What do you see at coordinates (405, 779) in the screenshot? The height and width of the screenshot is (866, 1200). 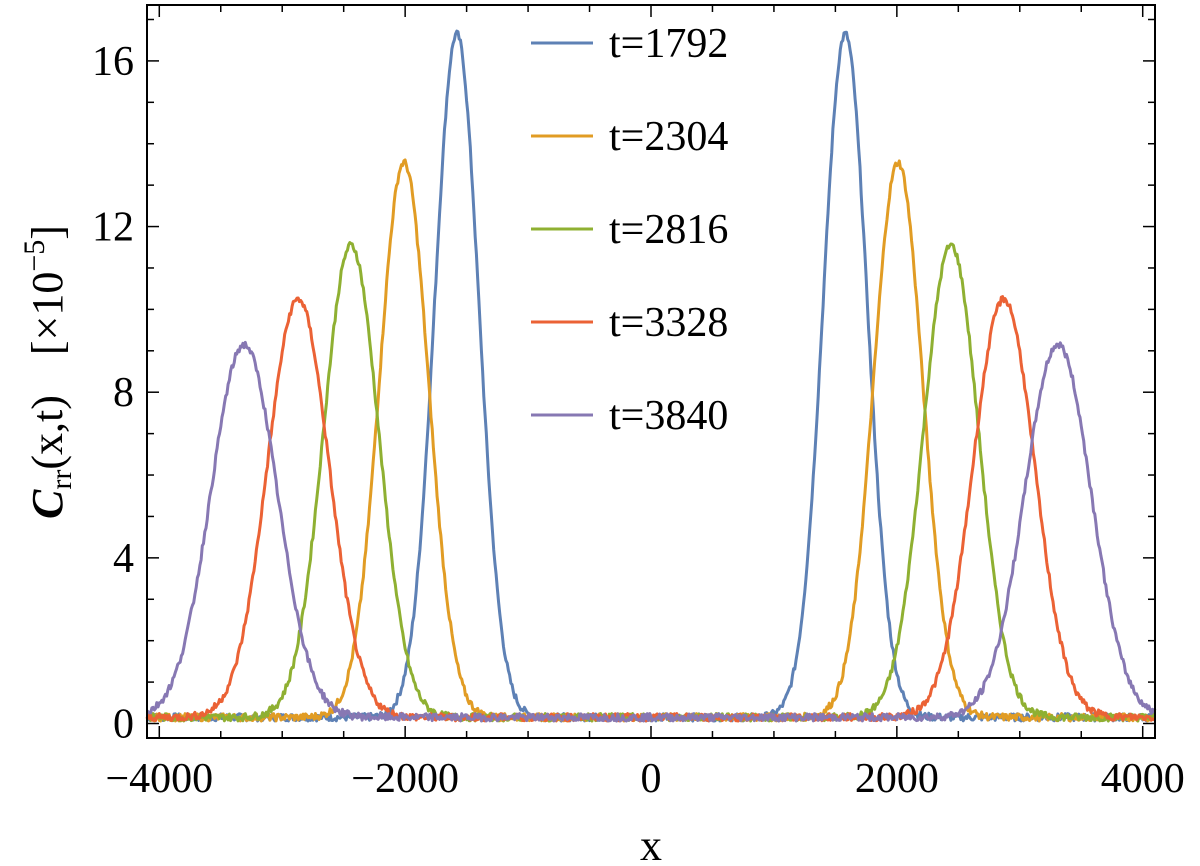 I see `x-tick-label: −2000` at bounding box center [405, 779].